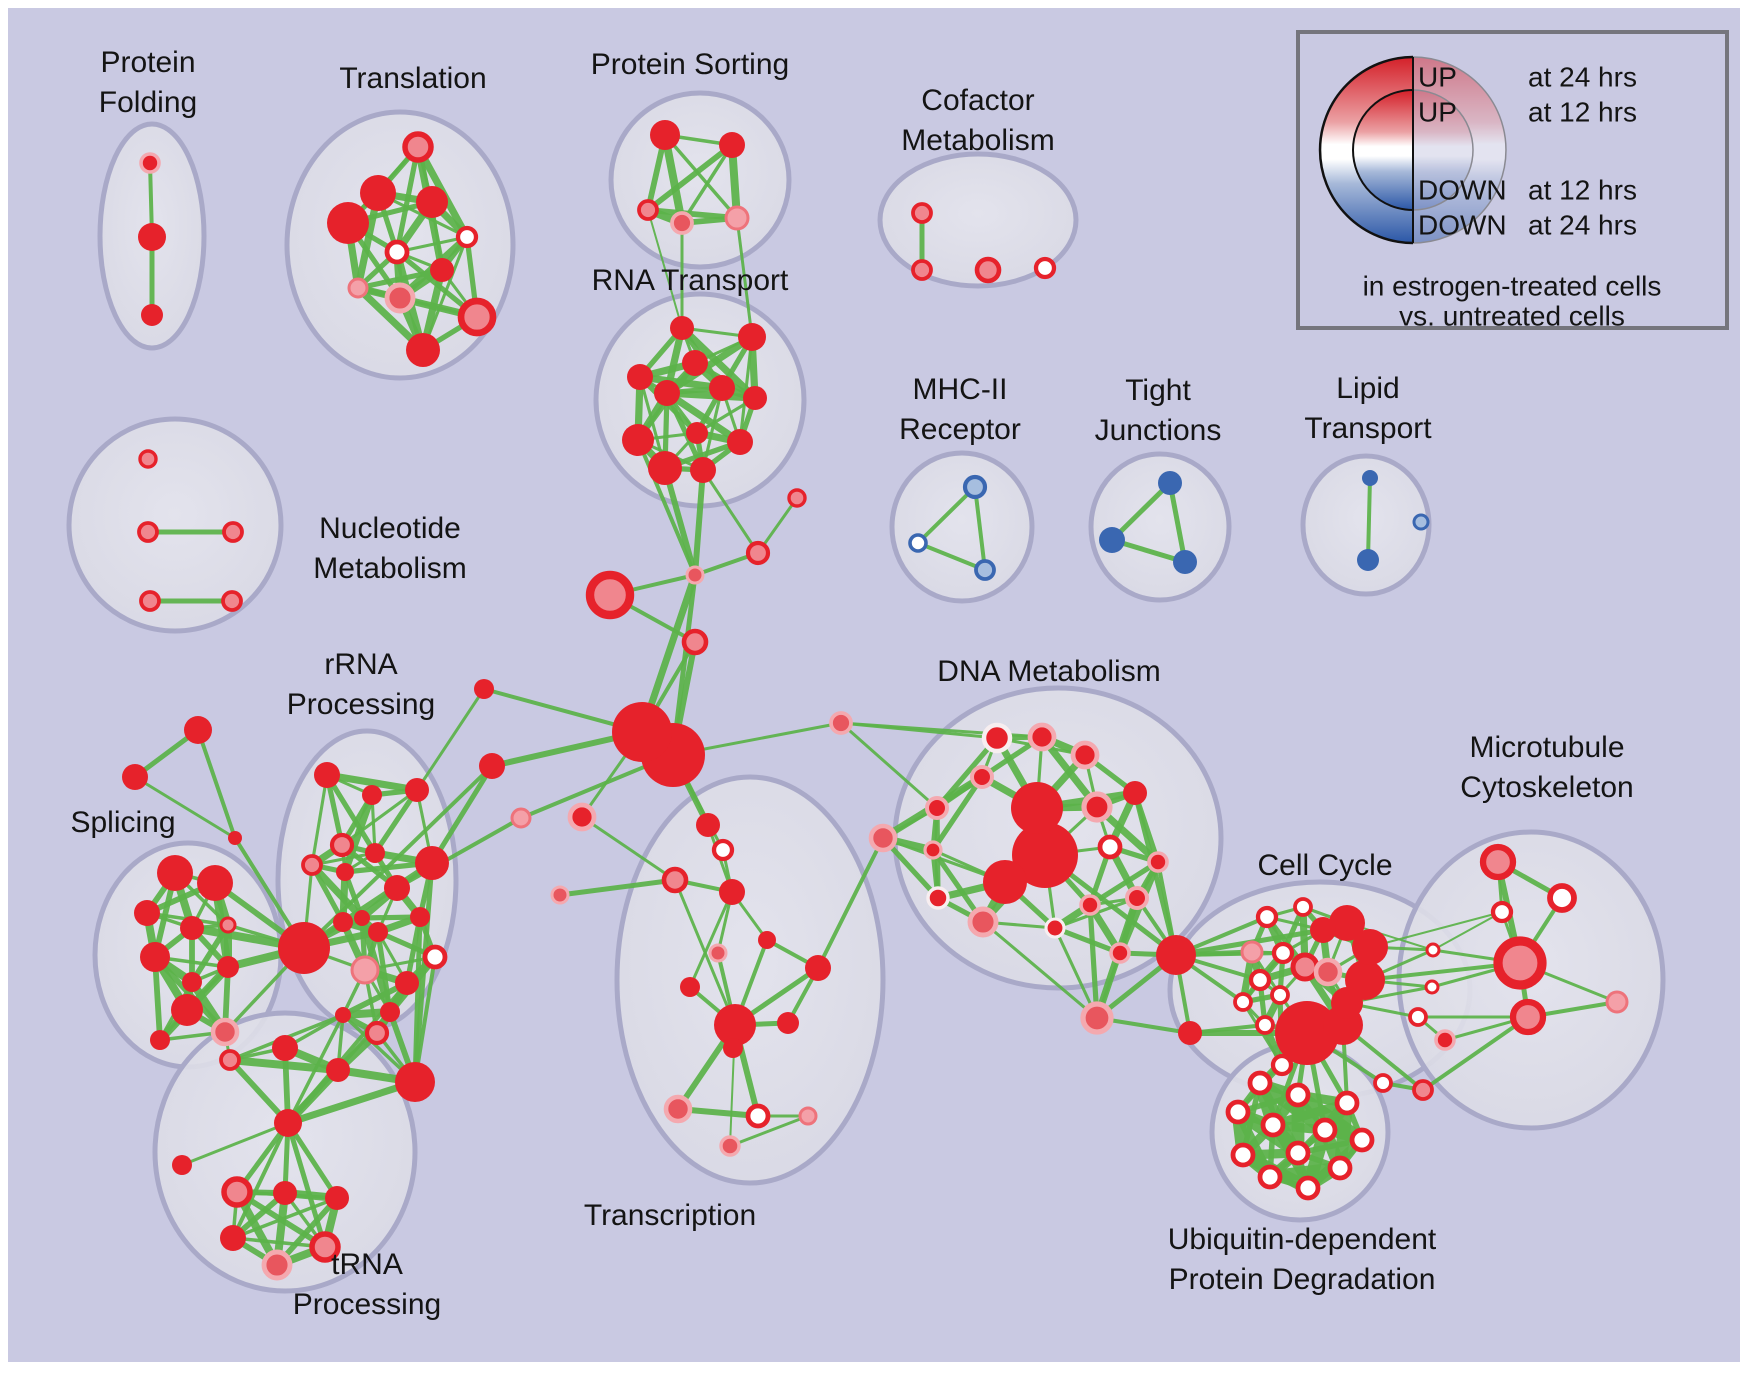  What do you see at coordinates (1512, 316) in the screenshot?
I see `legend-caption-line2: vs. untreated cells` at bounding box center [1512, 316].